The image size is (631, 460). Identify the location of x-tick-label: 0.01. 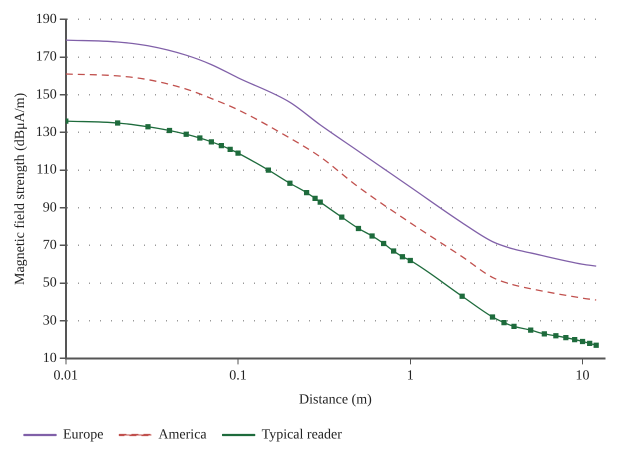
(66, 376).